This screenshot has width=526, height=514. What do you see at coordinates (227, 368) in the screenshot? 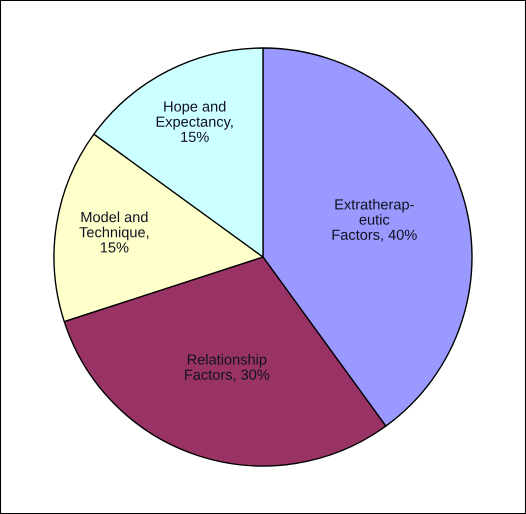
I see `slice-label: Relationship Factors, 30%` at bounding box center [227, 368].